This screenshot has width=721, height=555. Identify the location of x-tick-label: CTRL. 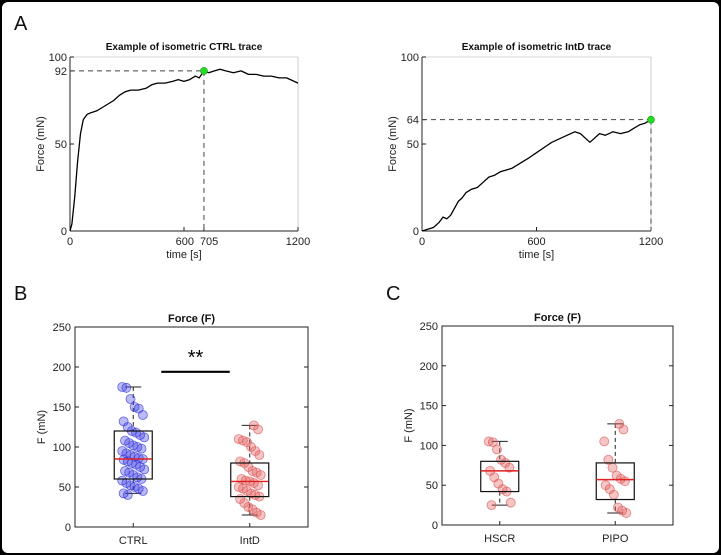
(133, 541).